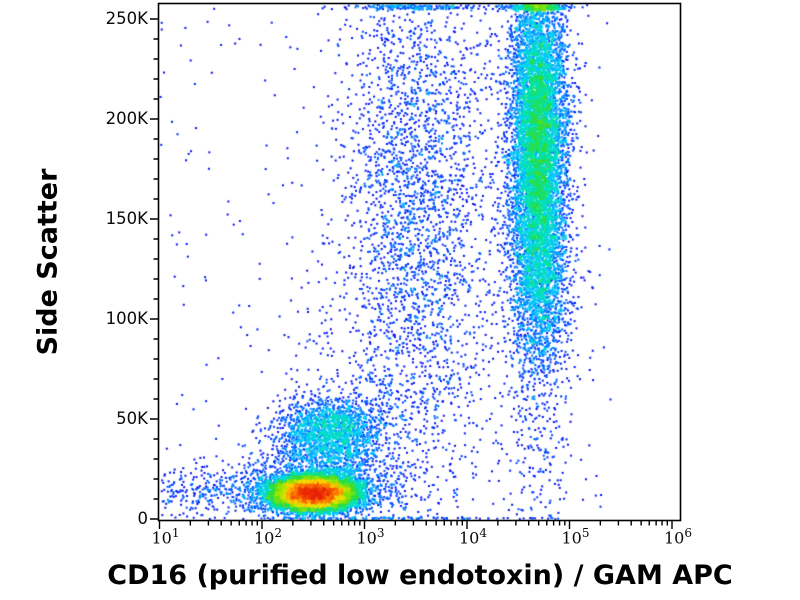 This screenshot has height=600, width=800. What do you see at coordinates (132, 418) in the screenshot?
I see `y-tick-label: 50K` at bounding box center [132, 418].